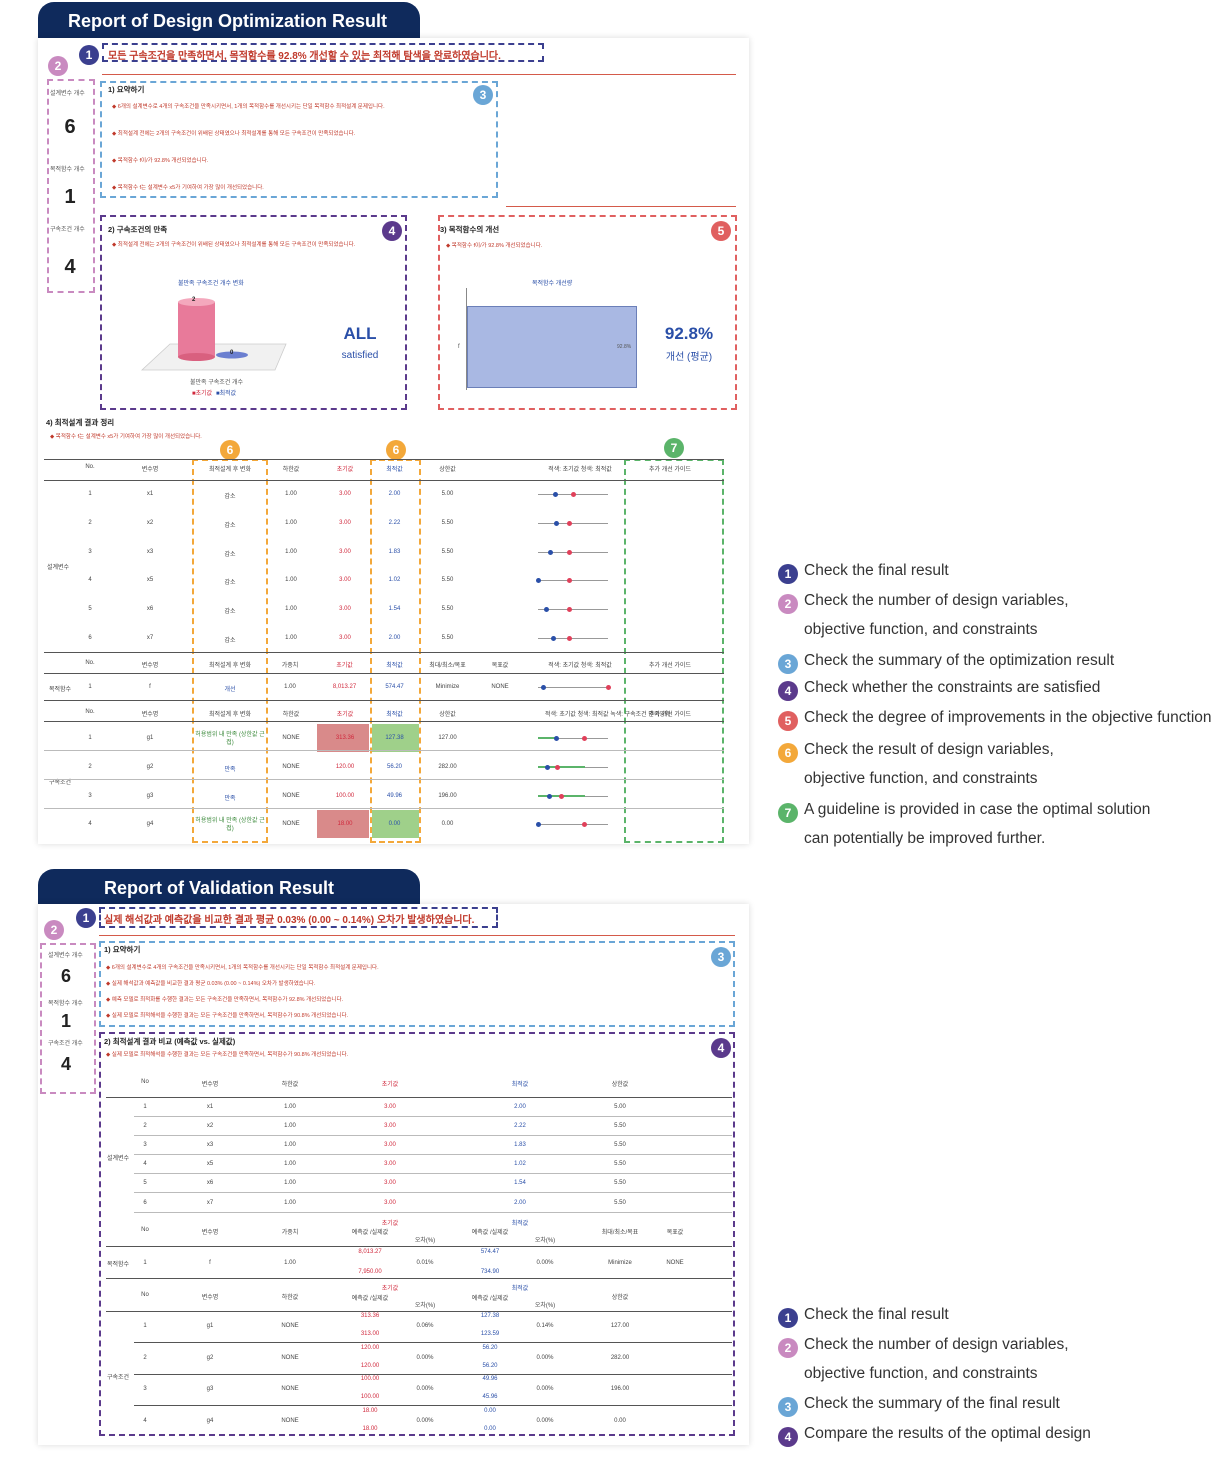 The width and height of the screenshot is (1224, 1483). Describe the element at coordinates (229, 21) in the screenshot. I see `report1-title-tab: Report of Design Optimization Result` at that location.